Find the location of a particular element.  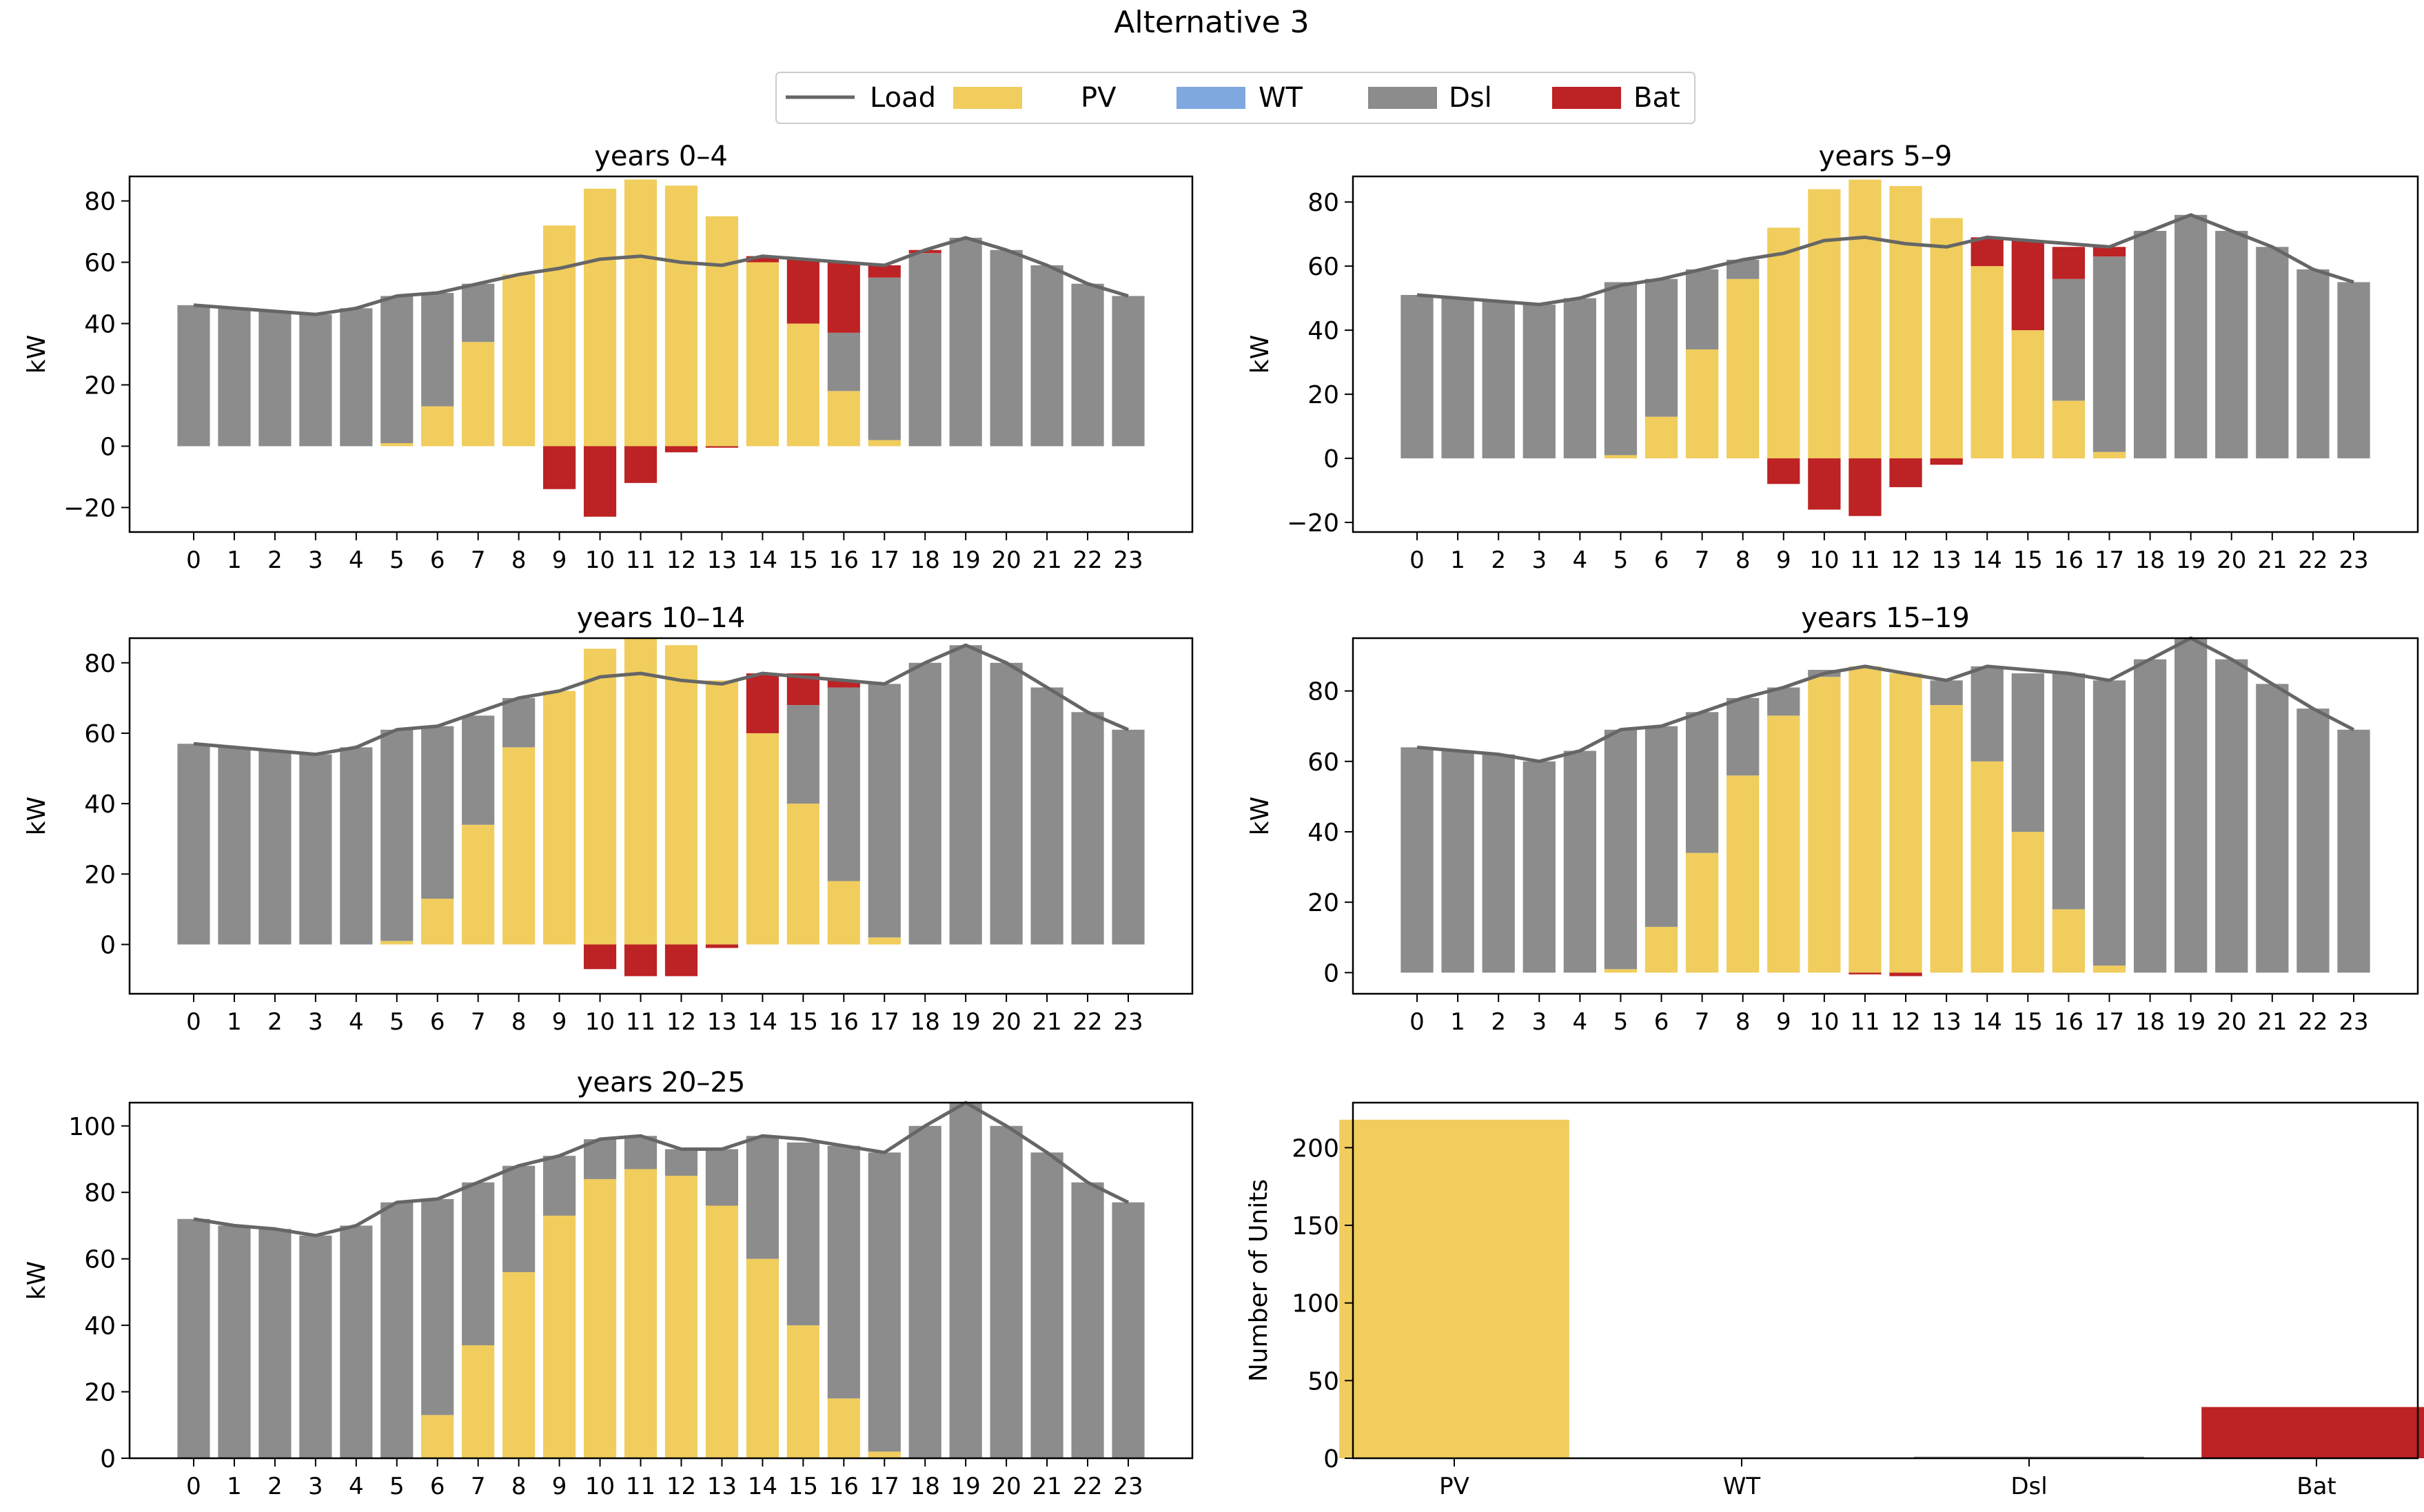

bar-dsl-h0 is located at coordinates (1417, 377).